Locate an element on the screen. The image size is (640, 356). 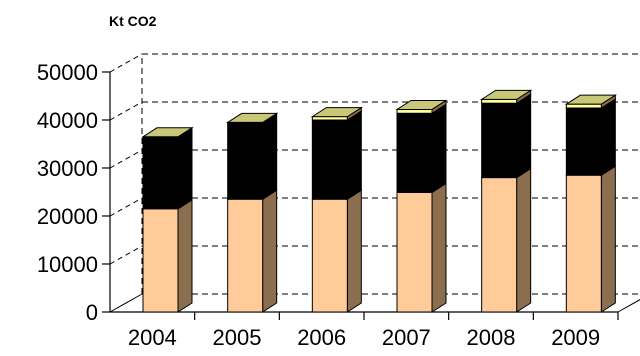
y-tick-label: 20000 is located at coordinates (67, 216).